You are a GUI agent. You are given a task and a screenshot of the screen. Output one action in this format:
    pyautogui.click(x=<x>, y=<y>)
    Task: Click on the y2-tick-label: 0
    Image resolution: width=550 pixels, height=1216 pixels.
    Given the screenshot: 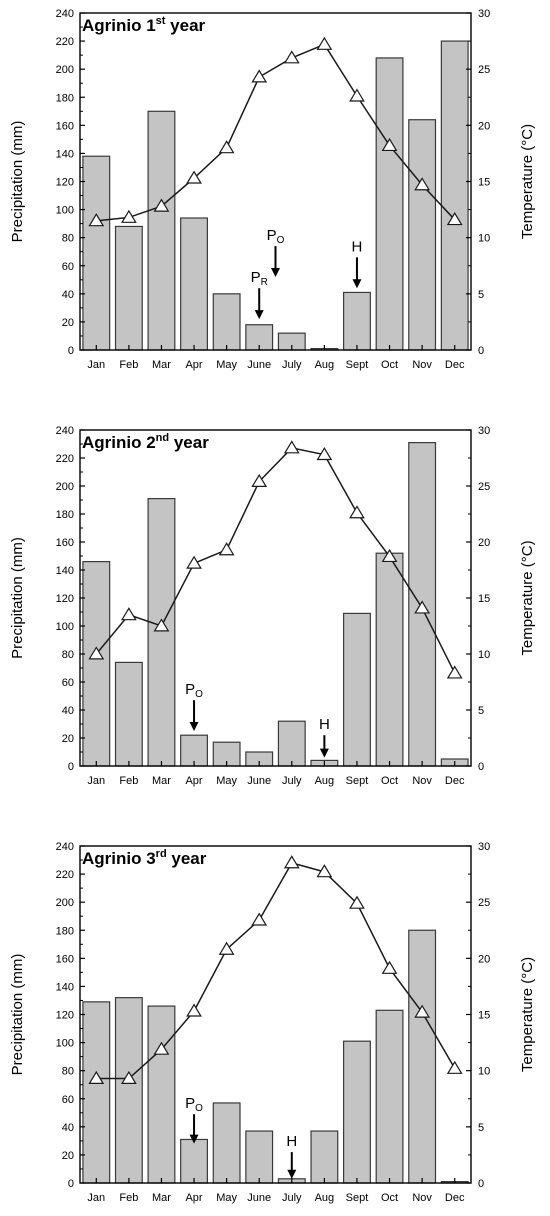 What is the action you would take?
    pyautogui.click(x=481, y=351)
    